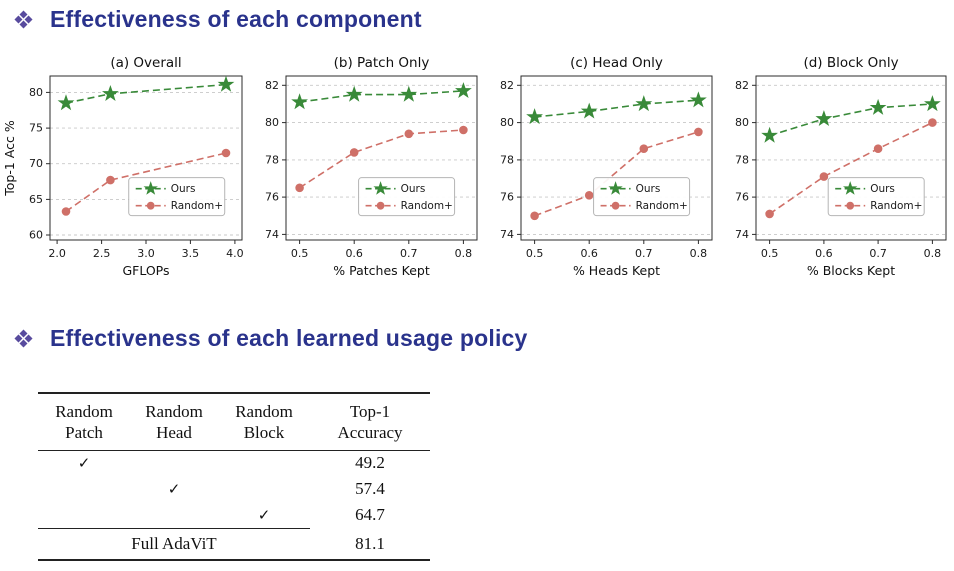 This screenshot has width=954, height=571. What do you see at coordinates (9, 158) in the screenshot?
I see `svg-text: Top-1 Acc %` at bounding box center [9, 158].